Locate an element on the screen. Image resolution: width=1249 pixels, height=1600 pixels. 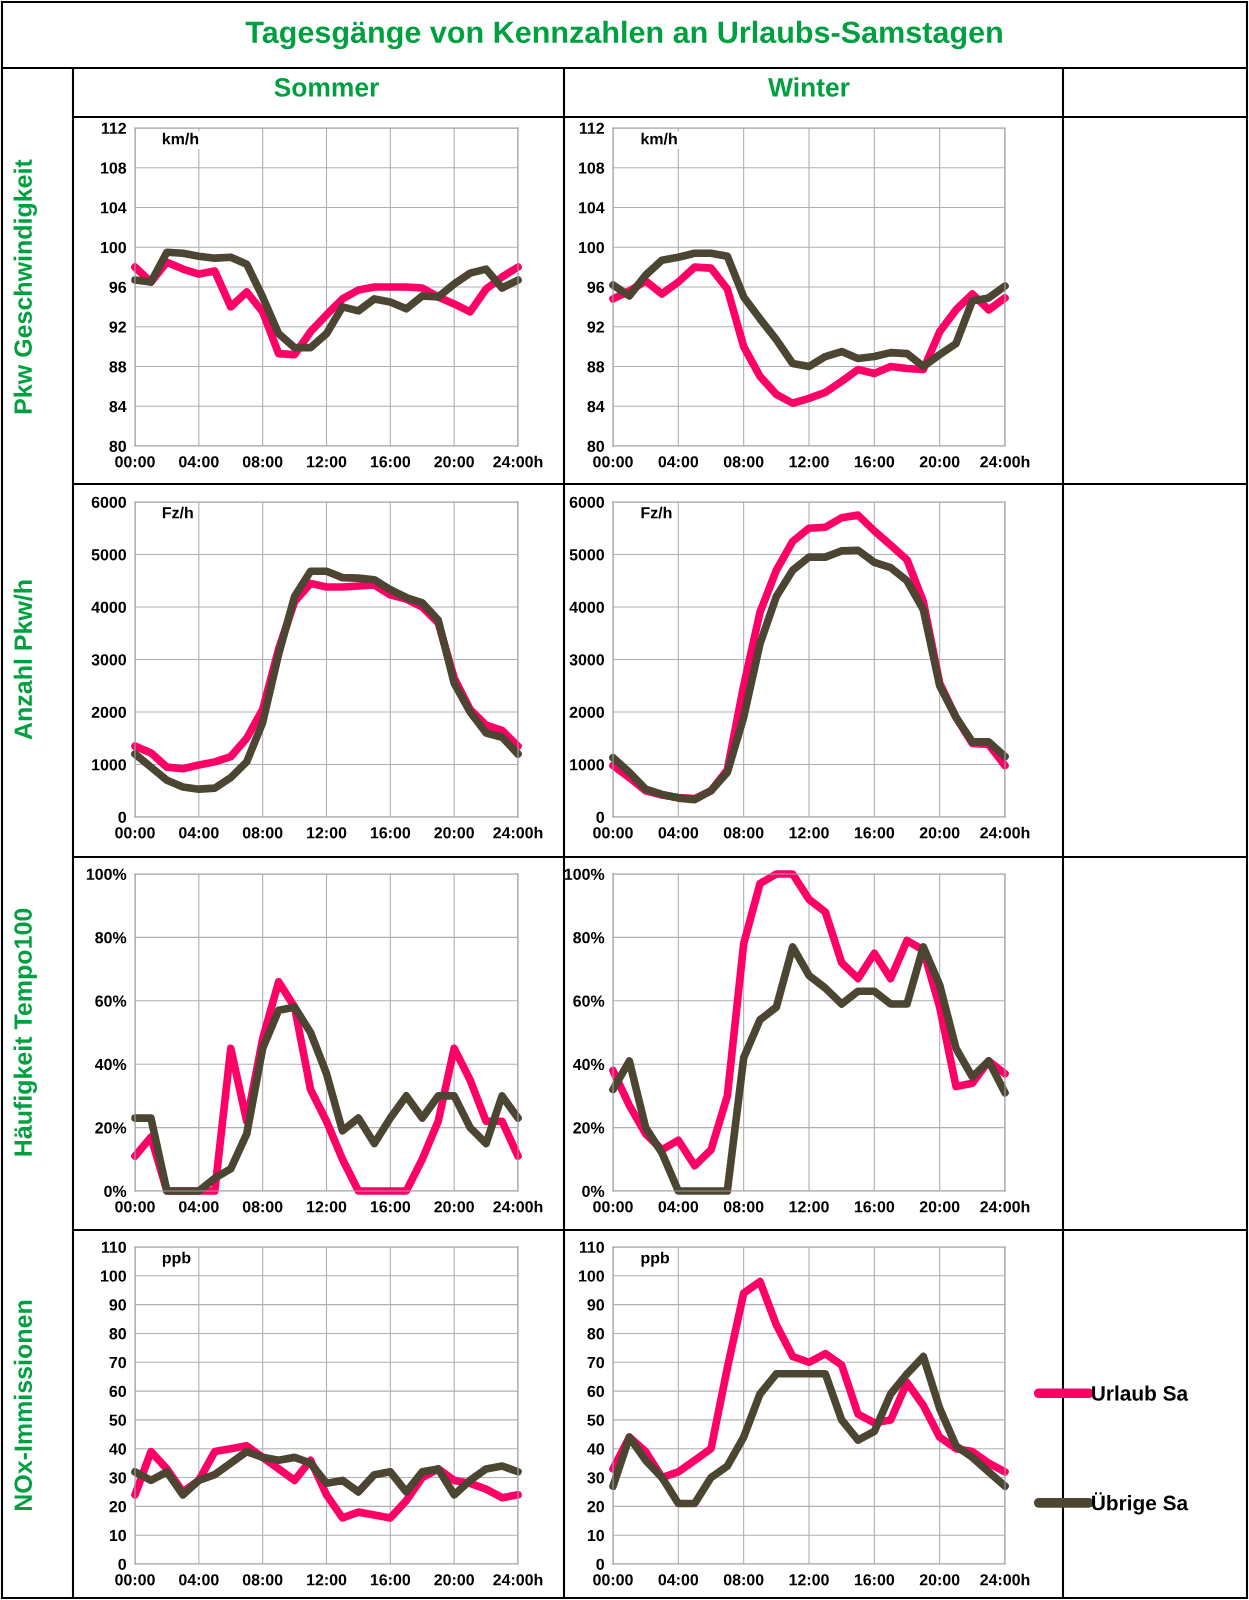
y-axis-title: Häufigkeit Tempo100 is located at coordinates (25, 1032).